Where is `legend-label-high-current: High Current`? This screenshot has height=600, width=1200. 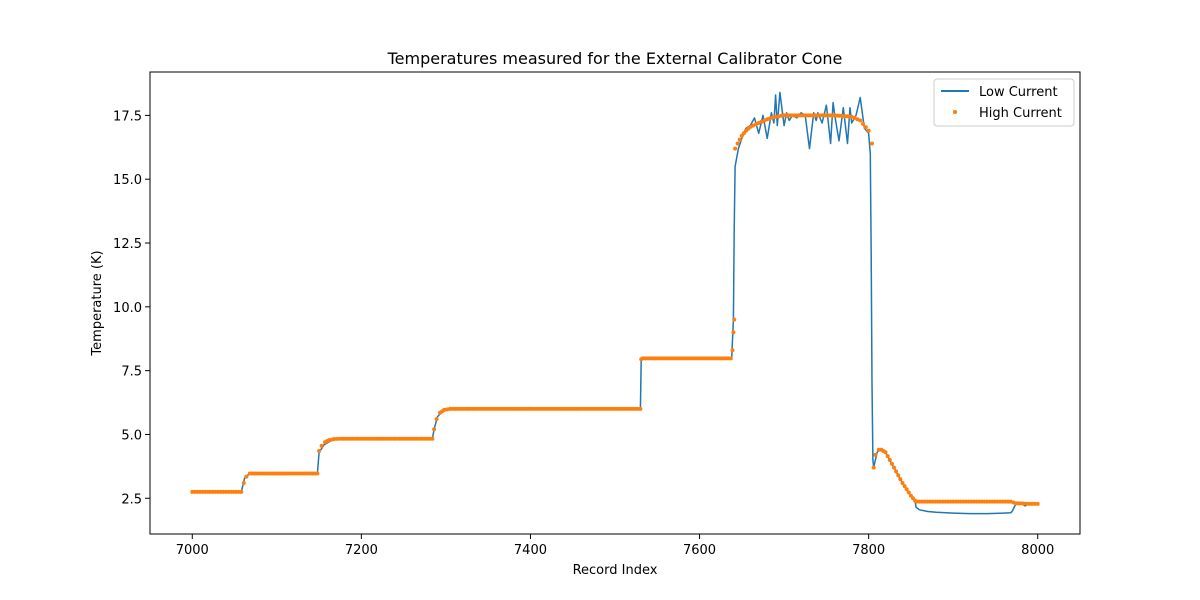
legend-label-high-current: High Current is located at coordinates (1020, 113).